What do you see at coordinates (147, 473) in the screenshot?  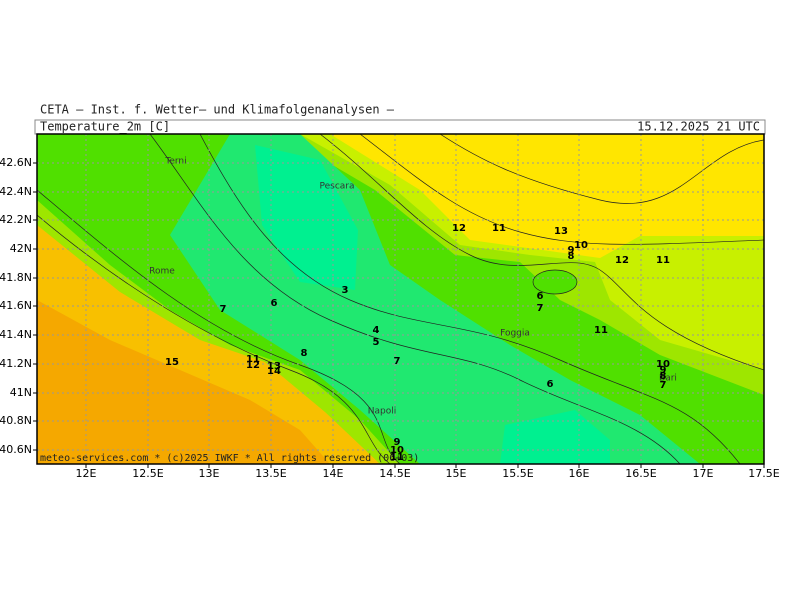 I see `x-tick-label: 12.5E` at bounding box center [147, 473].